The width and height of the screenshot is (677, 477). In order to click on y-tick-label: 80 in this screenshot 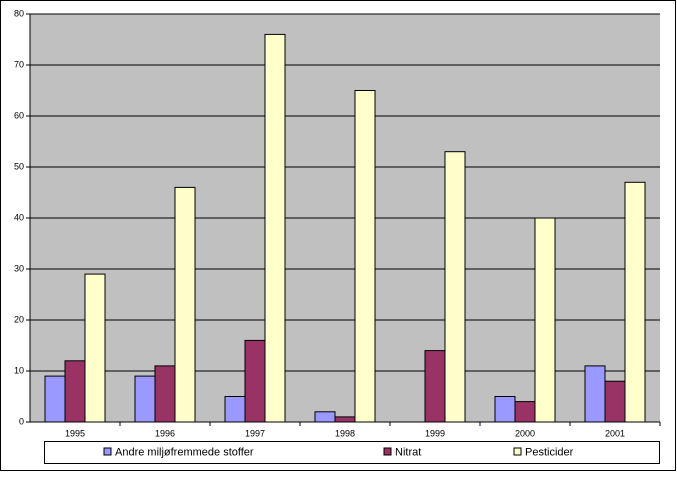, I will do `click(19, 13)`.